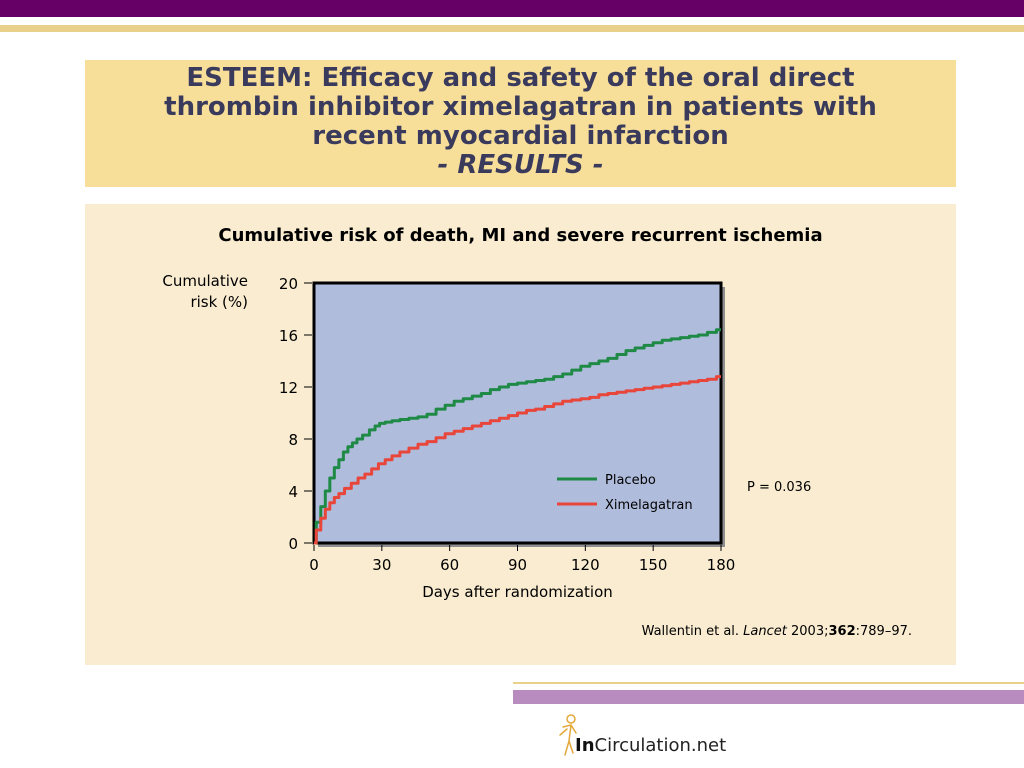 The width and height of the screenshot is (1024, 768). Describe the element at coordinates (288, 388) in the screenshot. I see `y-tick-label: 12` at that location.